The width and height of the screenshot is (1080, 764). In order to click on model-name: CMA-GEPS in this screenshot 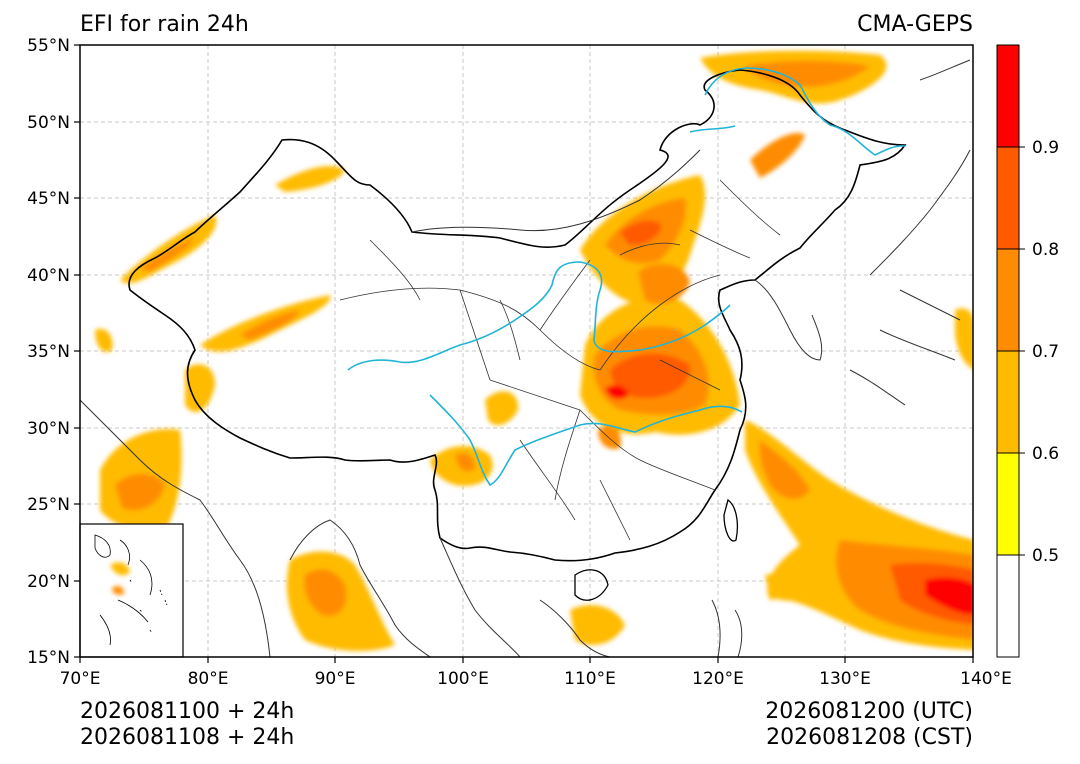, I will do `click(915, 24)`.